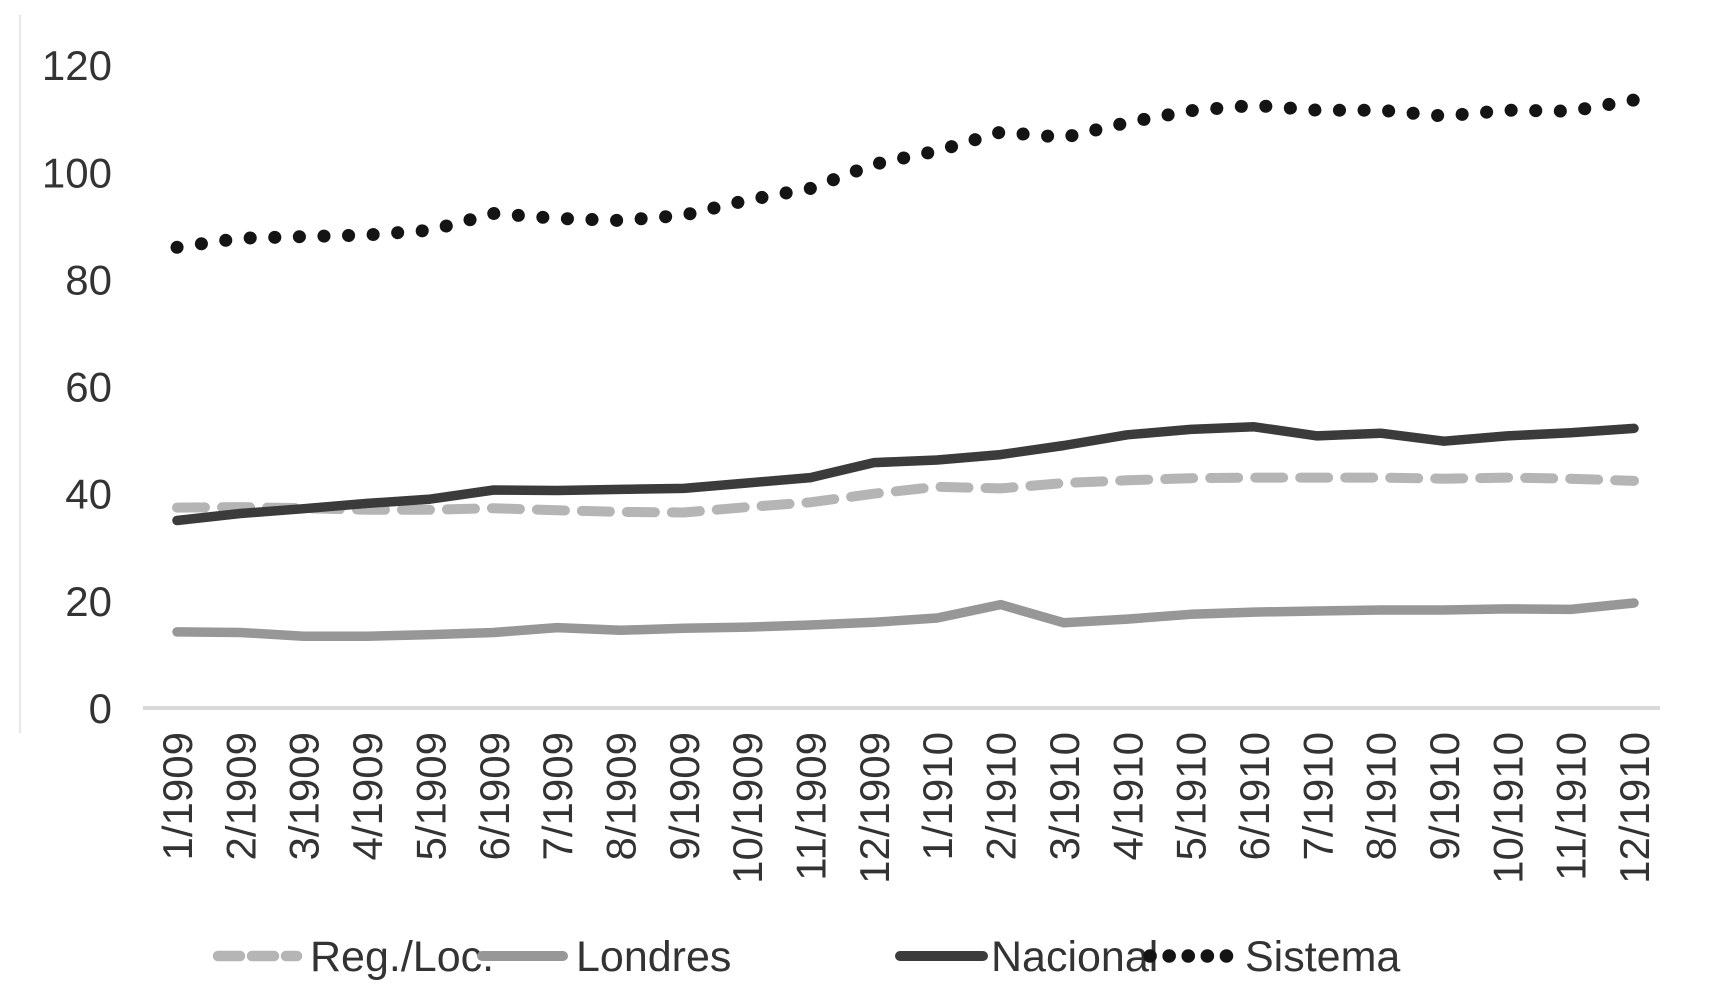 This screenshot has height=1001, width=1721. What do you see at coordinates (874, 808) in the screenshot?
I see `x-tick-label: 12/1909` at bounding box center [874, 808].